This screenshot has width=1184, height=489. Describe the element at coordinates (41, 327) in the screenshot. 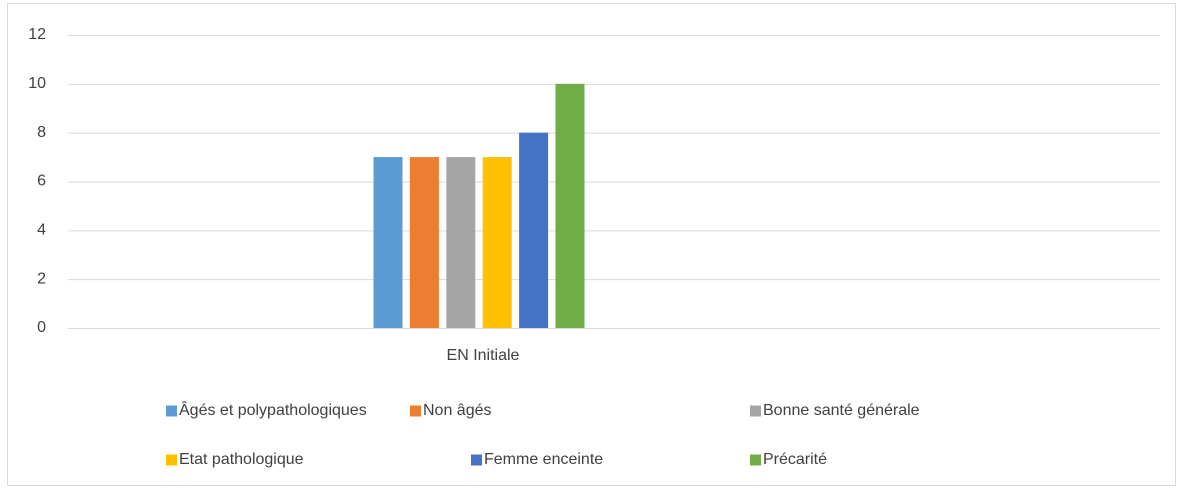

I see `y-tick-label: 0` at that location.